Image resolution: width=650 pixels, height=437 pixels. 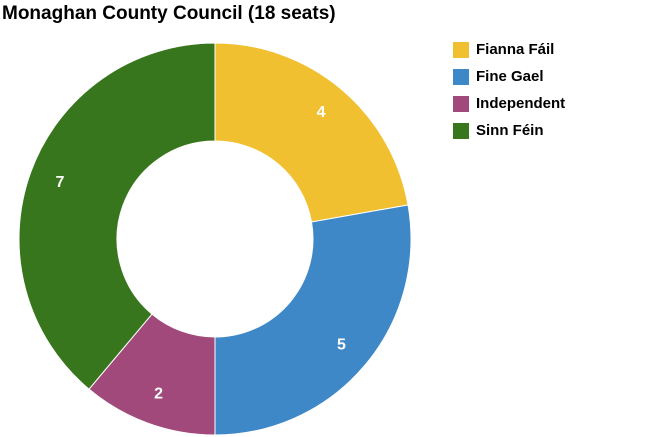 I want to click on data-label: 5, so click(x=341, y=344).